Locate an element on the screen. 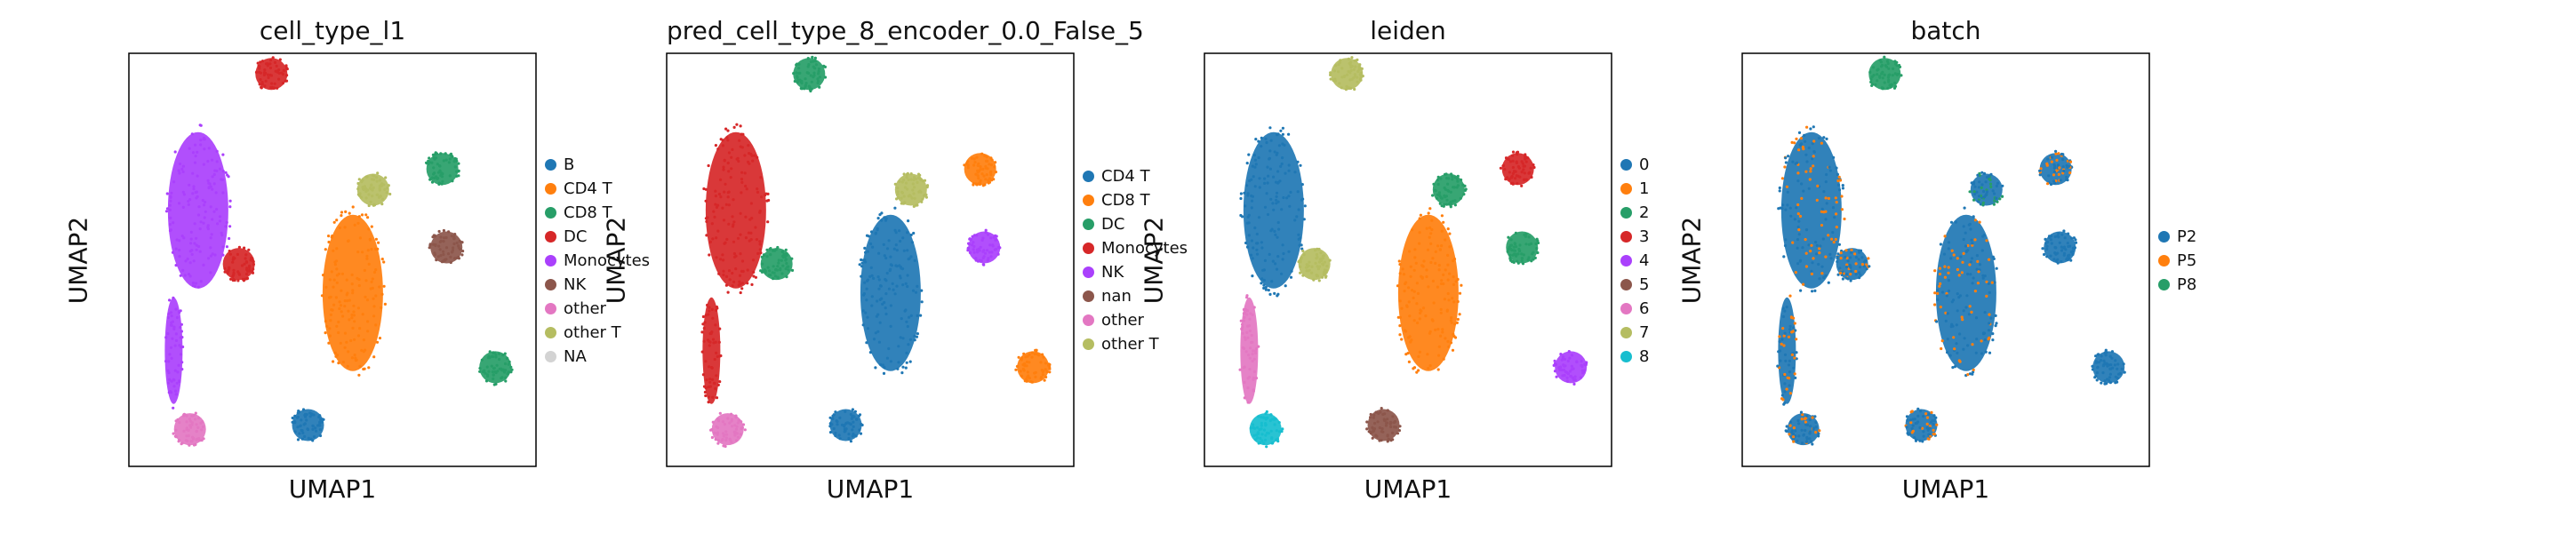 Image resolution: width=2576 pixels, height=533 pixels. cluster-nk is located at coordinates (984, 247).